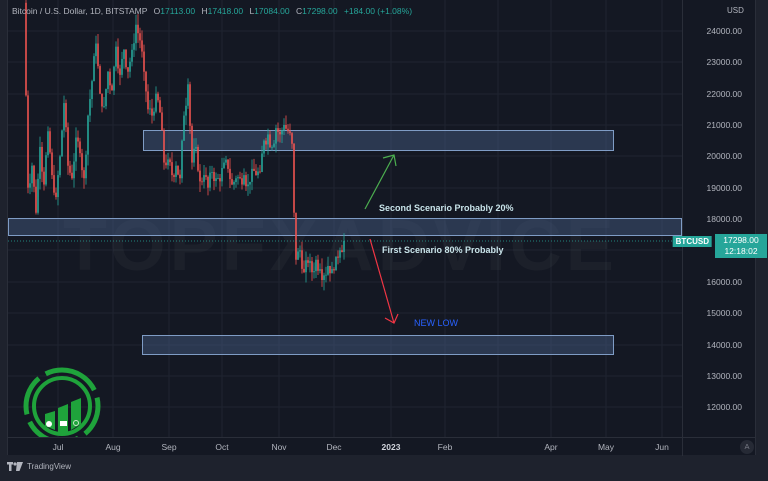  I want to click on price-tick: 19000.00, so click(724, 188).